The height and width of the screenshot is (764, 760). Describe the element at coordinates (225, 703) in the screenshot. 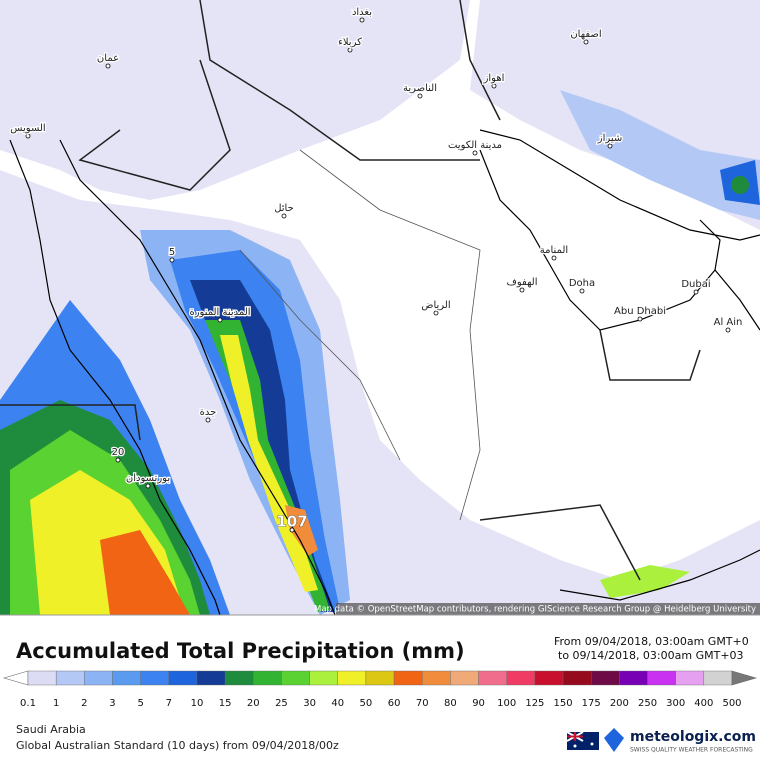

I see `legend-label: 15` at that location.